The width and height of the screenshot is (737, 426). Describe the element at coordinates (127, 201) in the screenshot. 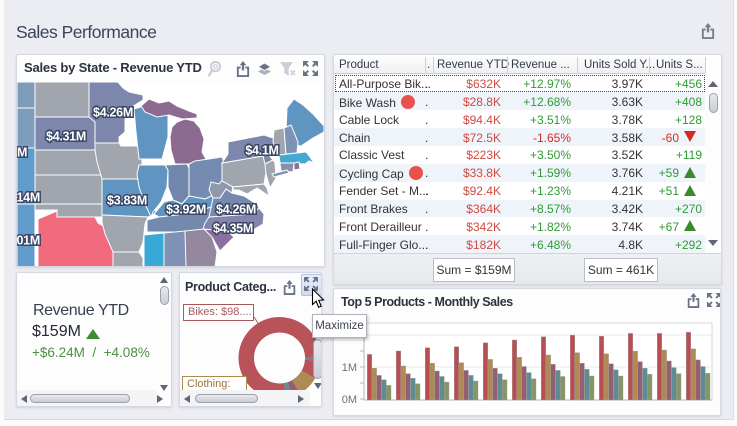

I see `svg-text: $3.83M` at that location.